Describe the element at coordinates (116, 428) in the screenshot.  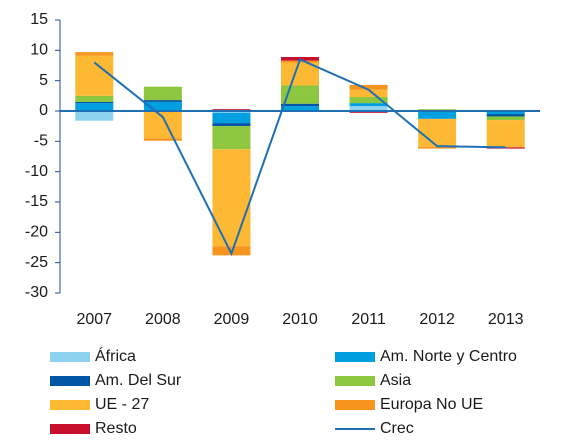
I see `legend-label: Resto` at that location.